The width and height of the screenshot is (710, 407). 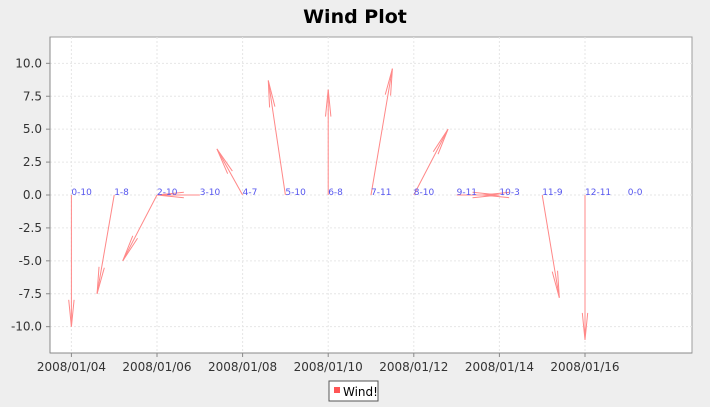 I want to click on x-tick-label: 2008/01/04, so click(x=71, y=367).